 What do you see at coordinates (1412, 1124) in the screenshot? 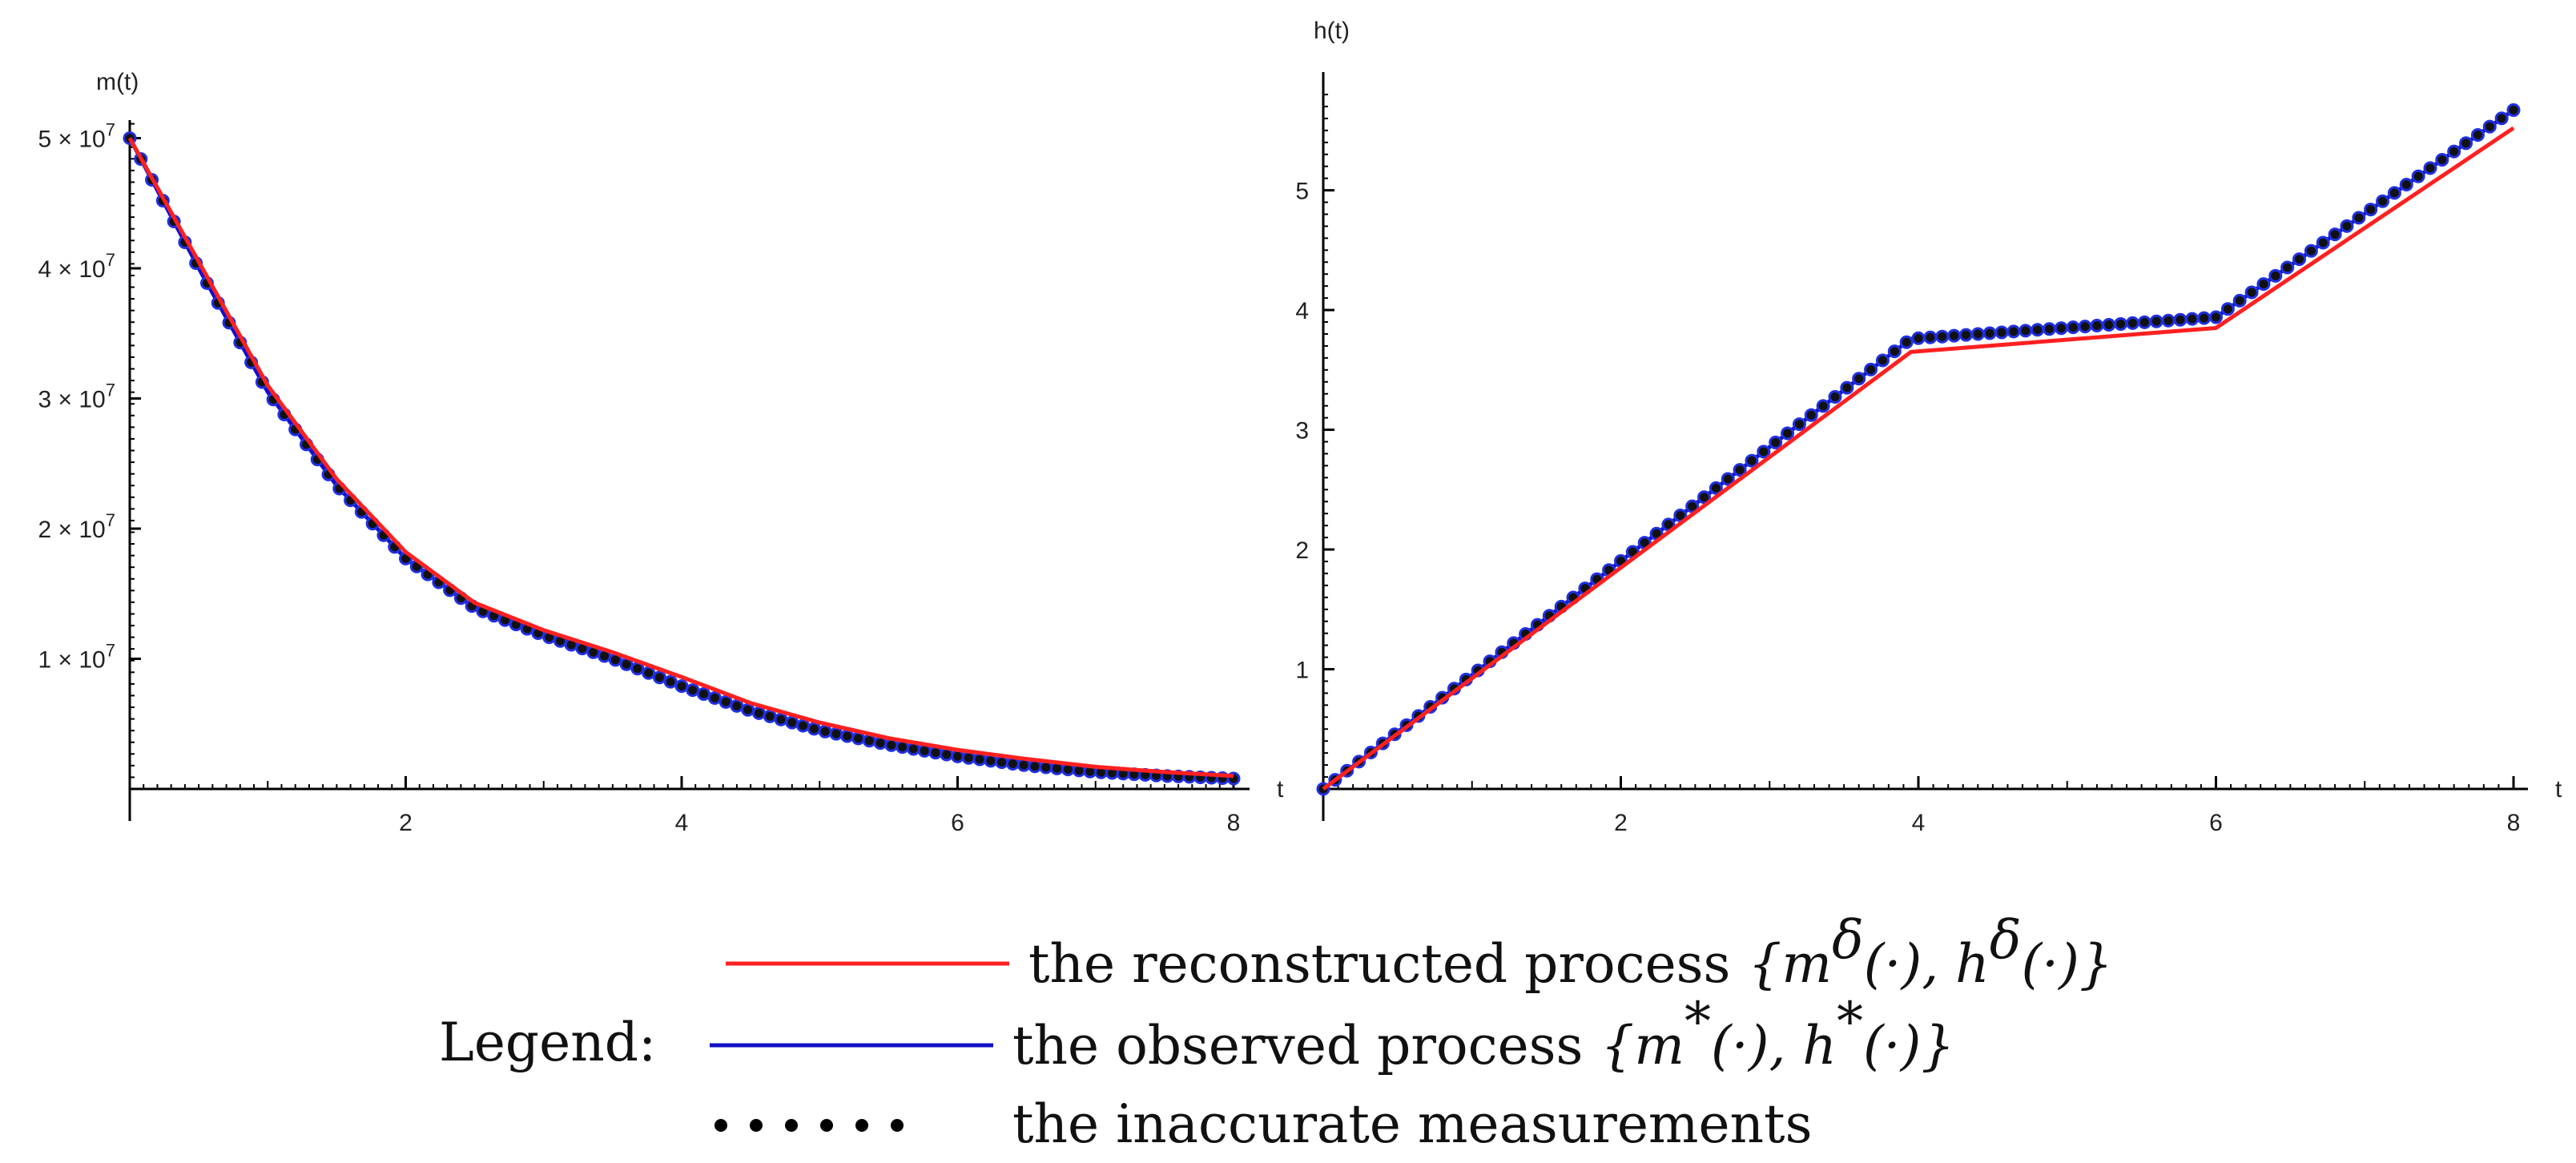
I see `legend-text-measurements: the inaccurate measurements` at bounding box center [1412, 1124].